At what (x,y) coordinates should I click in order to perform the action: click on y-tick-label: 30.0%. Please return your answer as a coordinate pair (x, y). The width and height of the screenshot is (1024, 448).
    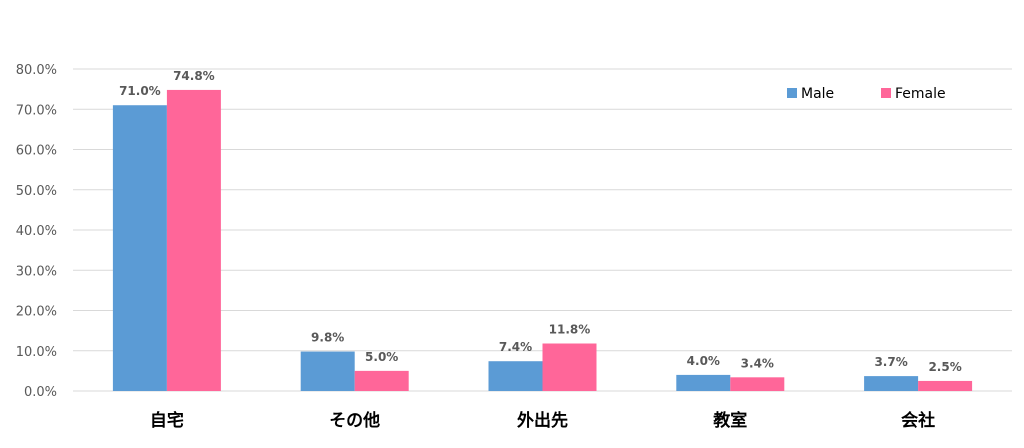
    Looking at the image, I should click on (36, 271).